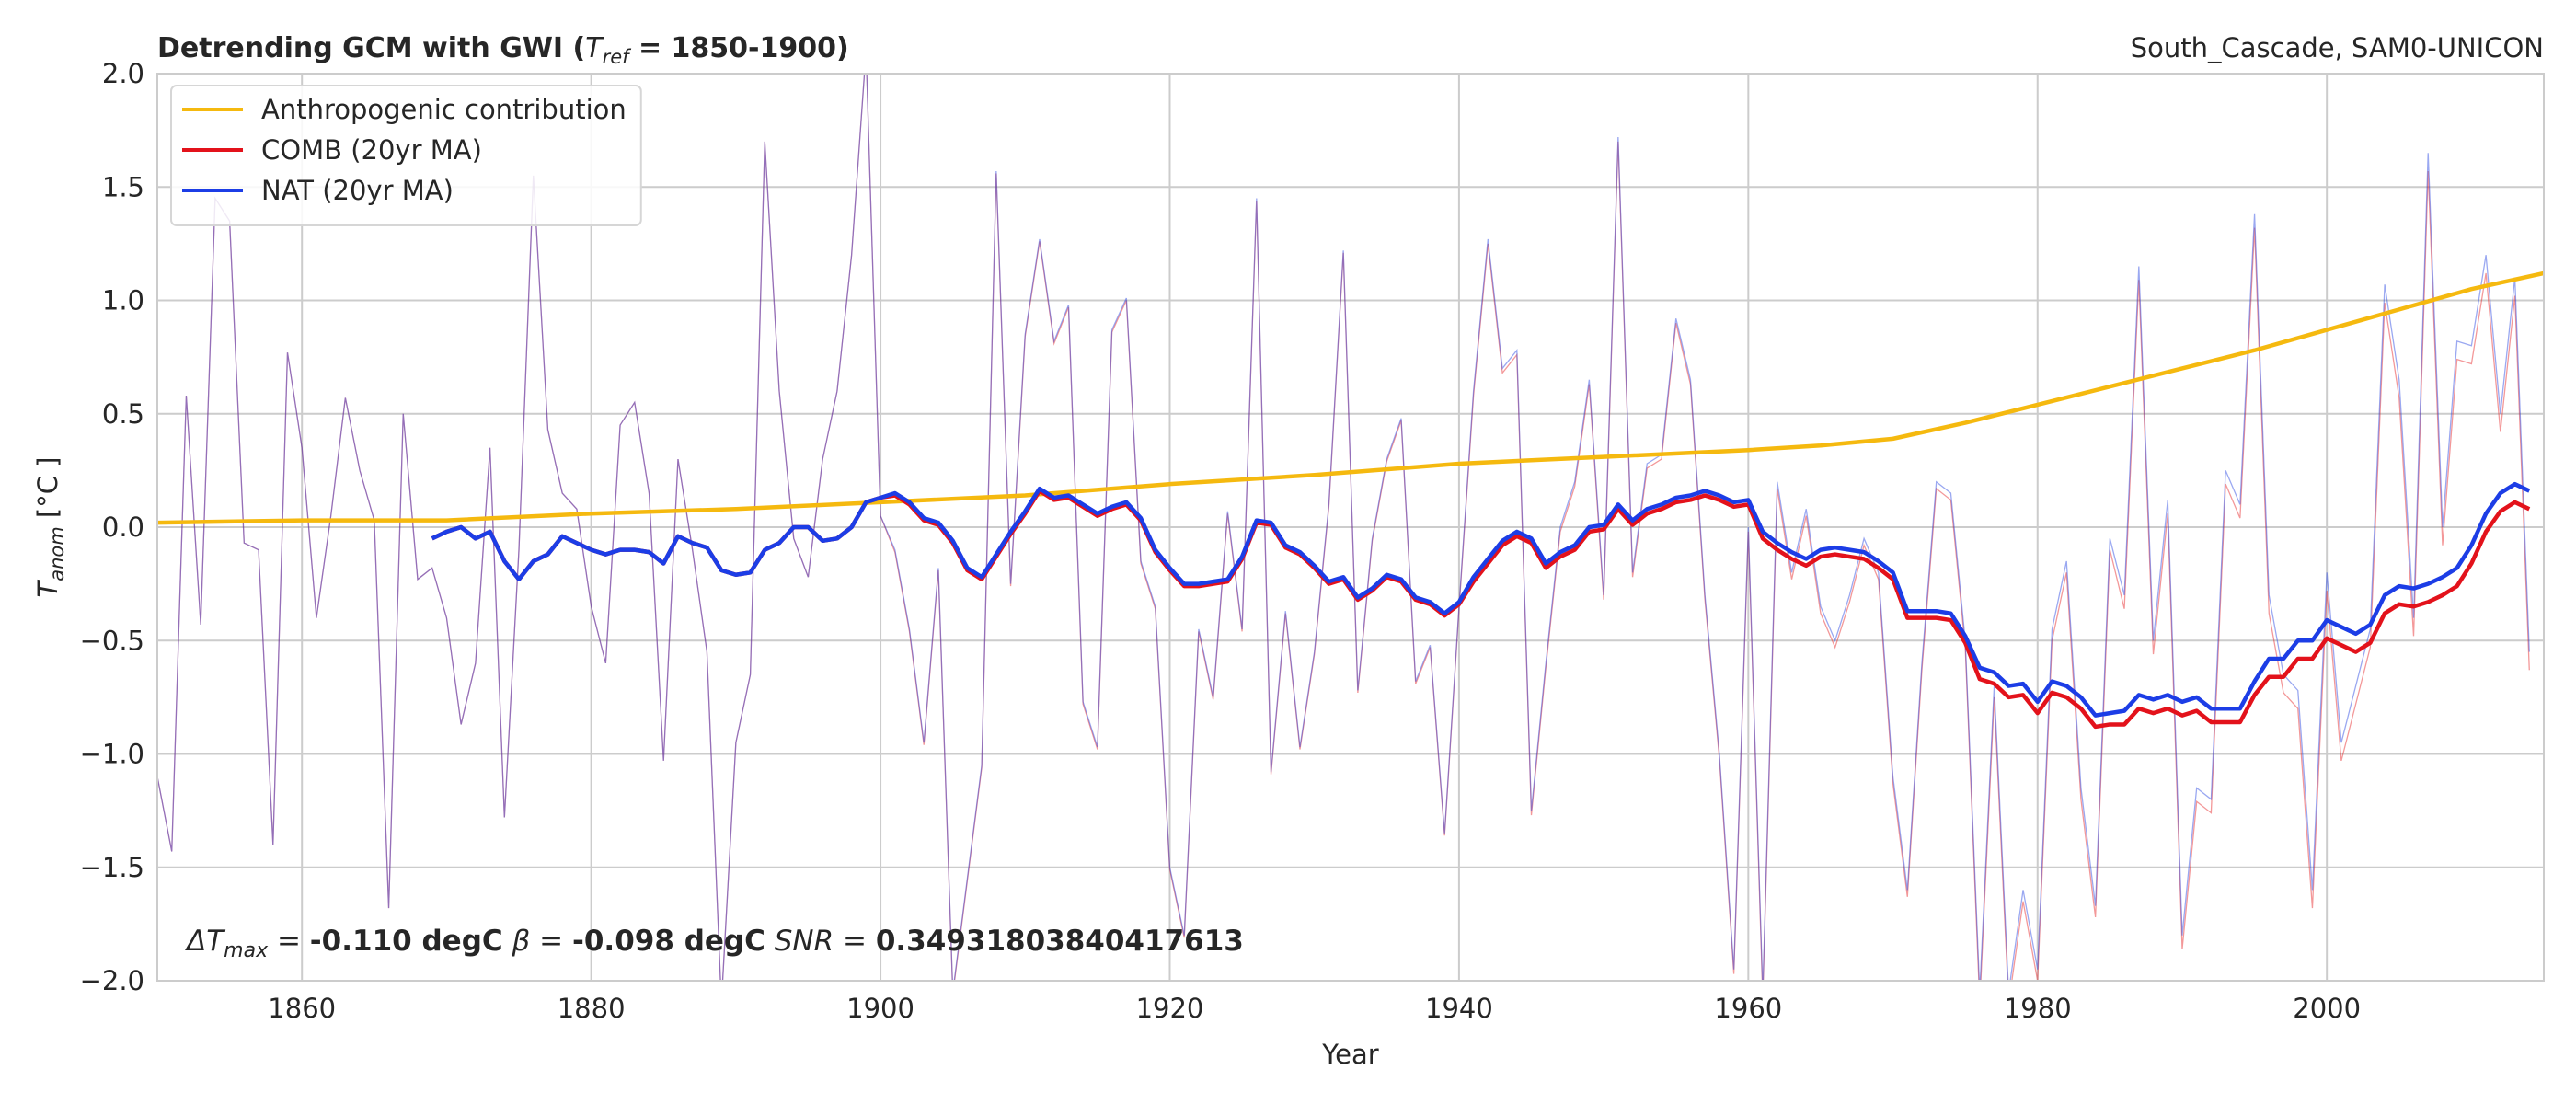 This screenshot has width=2576, height=1104. I want to click on x-tick-label: 1980, so click(2038, 1008).